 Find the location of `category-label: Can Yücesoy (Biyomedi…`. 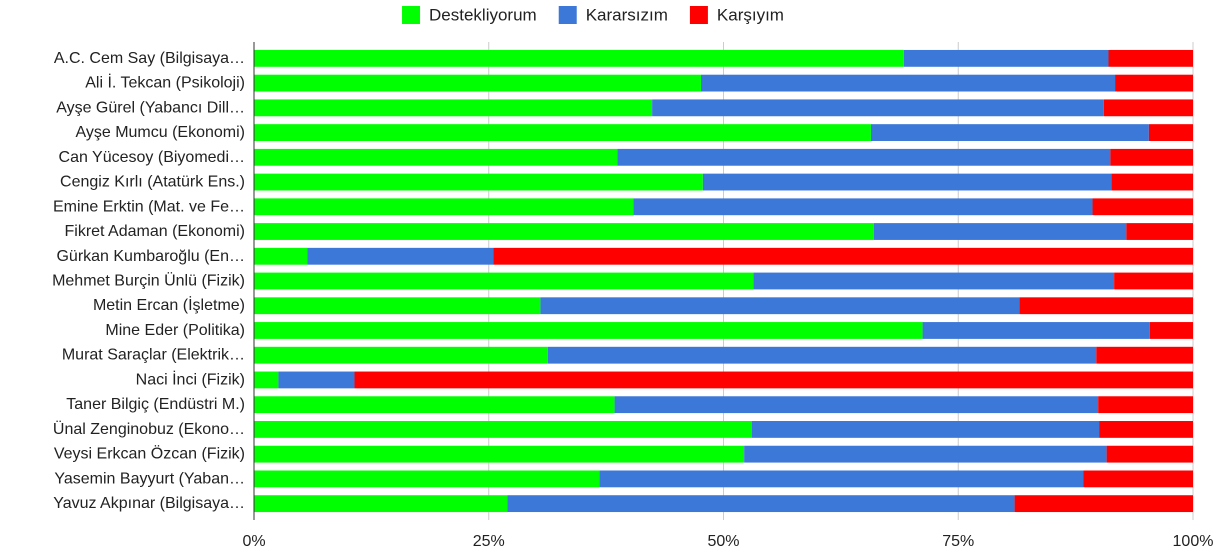

category-label: Can Yücesoy (Biyomedi… is located at coordinates (152, 157).